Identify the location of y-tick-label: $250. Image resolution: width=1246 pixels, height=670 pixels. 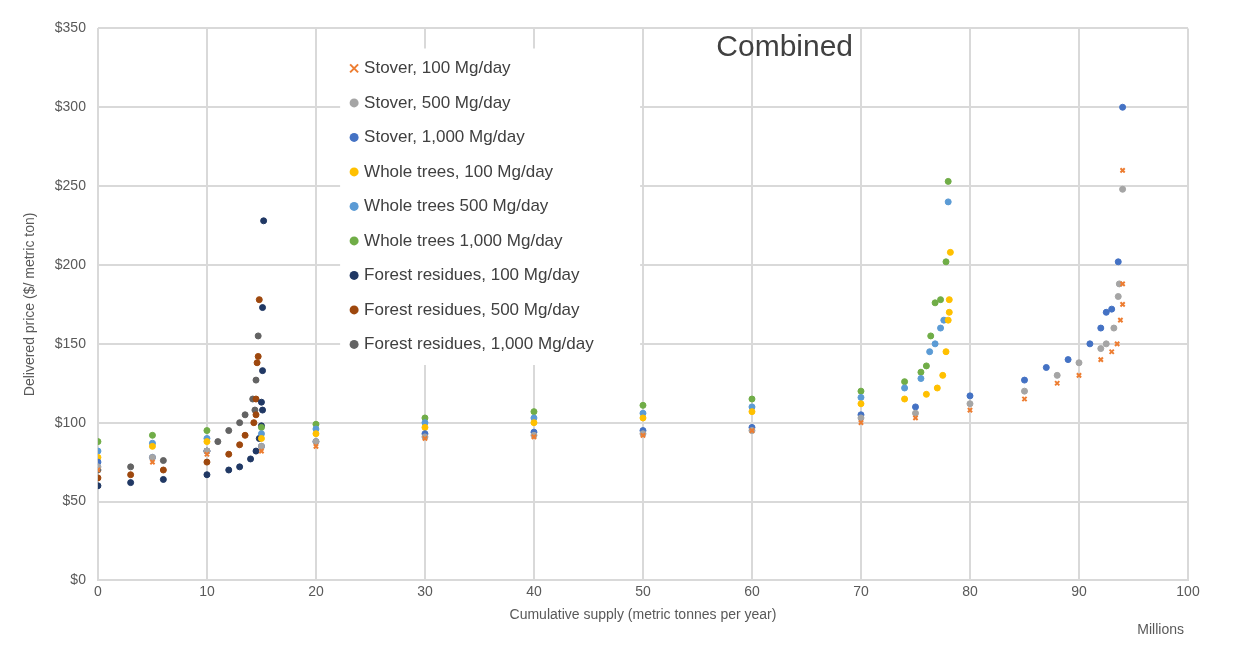
(70, 184).